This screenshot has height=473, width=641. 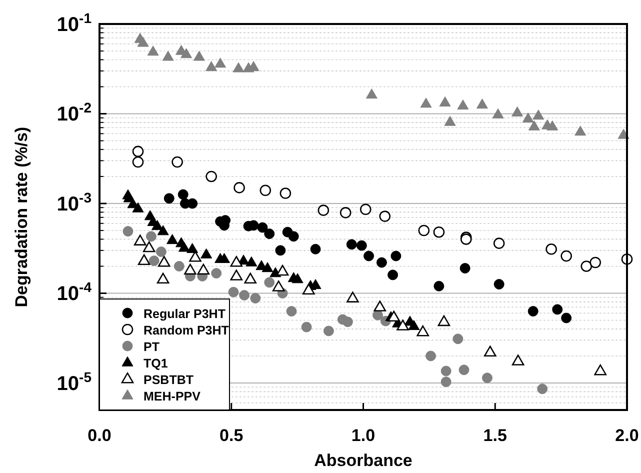 What do you see at coordinates (363, 435) in the screenshot?
I see `x-tick-label: 1.0` at bounding box center [363, 435].